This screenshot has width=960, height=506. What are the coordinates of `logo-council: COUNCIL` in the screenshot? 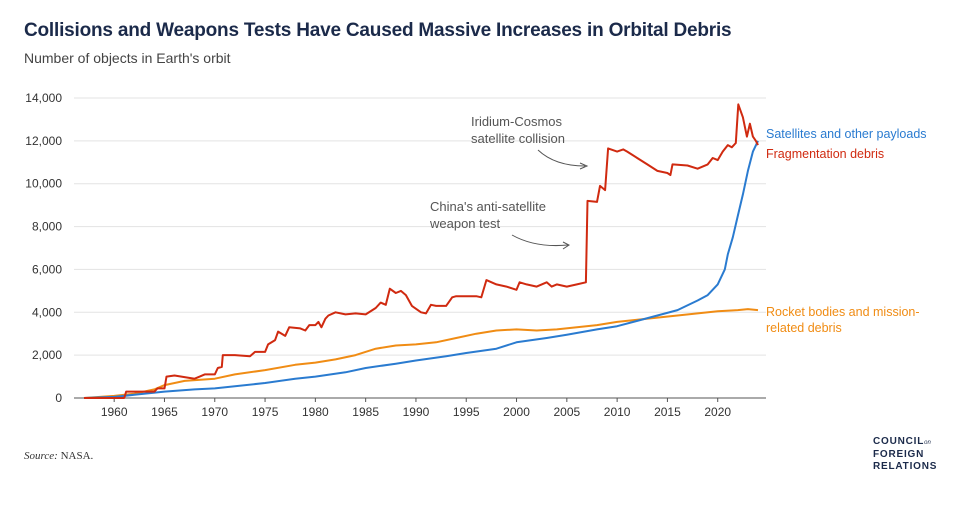 It's located at (899, 441).